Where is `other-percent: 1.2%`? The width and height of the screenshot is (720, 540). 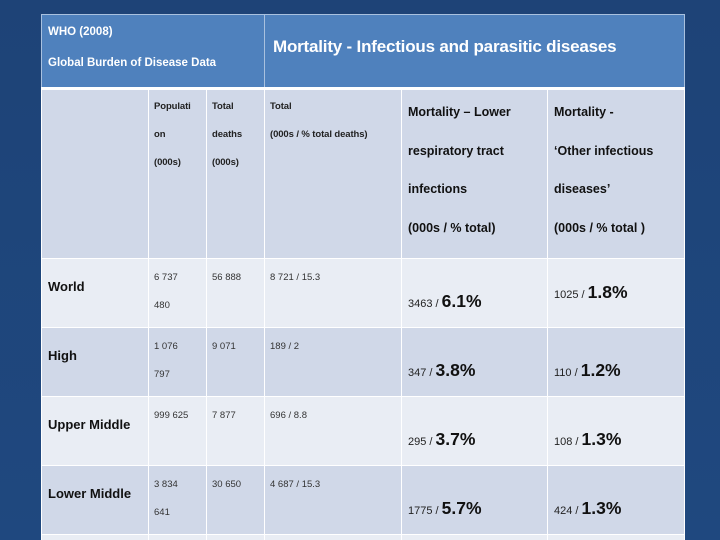 other-percent: 1.2% is located at coordinates (600, 370).